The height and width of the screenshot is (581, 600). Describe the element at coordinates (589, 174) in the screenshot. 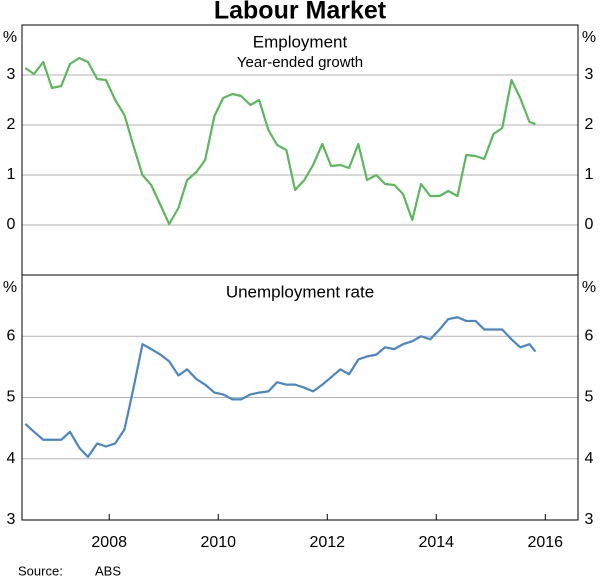

I see `y2-tick-label: 1` at that location.